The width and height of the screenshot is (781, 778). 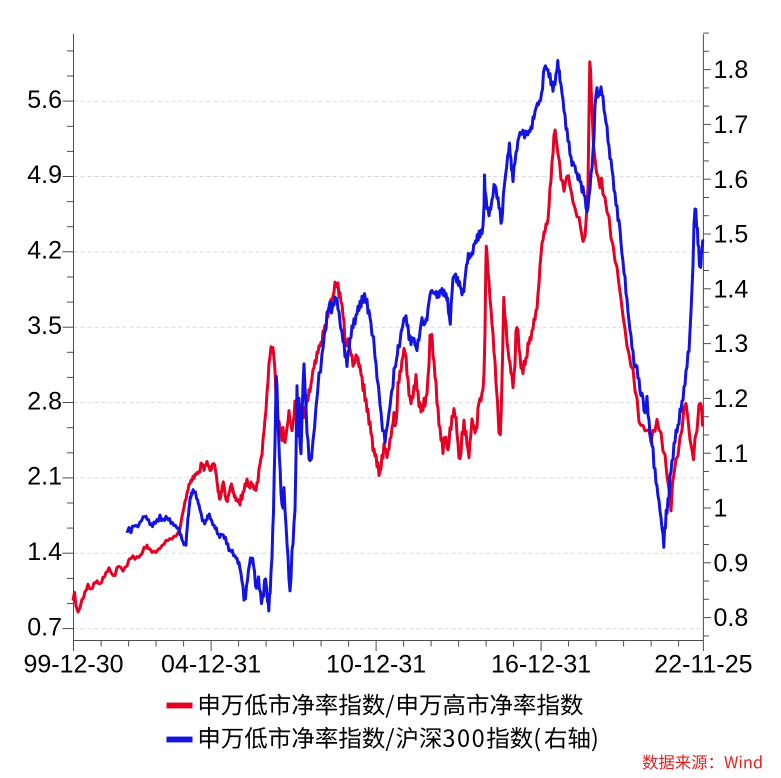 What do you see at coordinates (44, 627) in the screenshot?
I see `svg-text: 0.7` at bounding box center [44, 627].